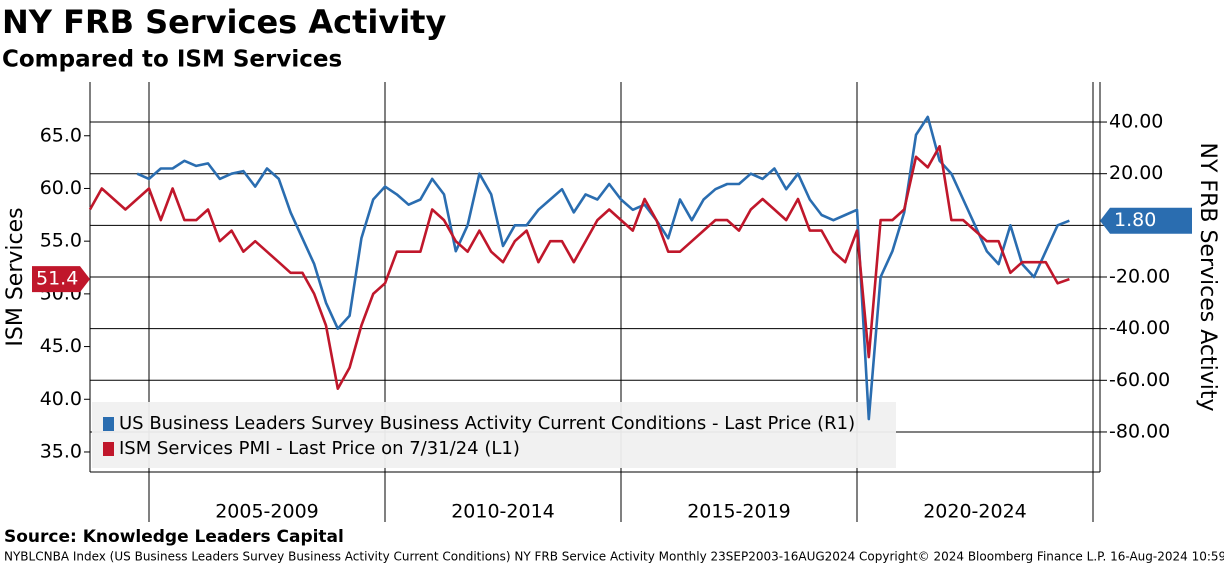 The height and width of the screenshot is (566, 1224). I want to click on source: Source: Knowledge Leaders Capital, so click(174, 537).